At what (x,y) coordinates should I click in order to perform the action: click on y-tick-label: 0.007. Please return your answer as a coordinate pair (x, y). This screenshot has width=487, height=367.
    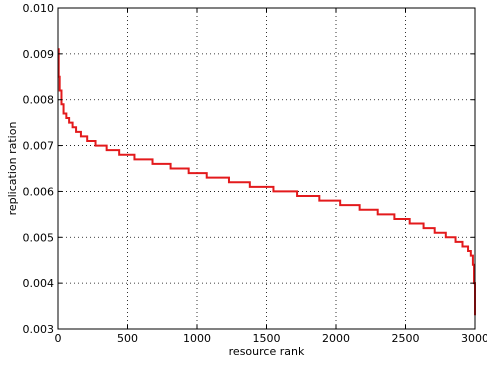
    Looking at the image, I should click on (39, 146).